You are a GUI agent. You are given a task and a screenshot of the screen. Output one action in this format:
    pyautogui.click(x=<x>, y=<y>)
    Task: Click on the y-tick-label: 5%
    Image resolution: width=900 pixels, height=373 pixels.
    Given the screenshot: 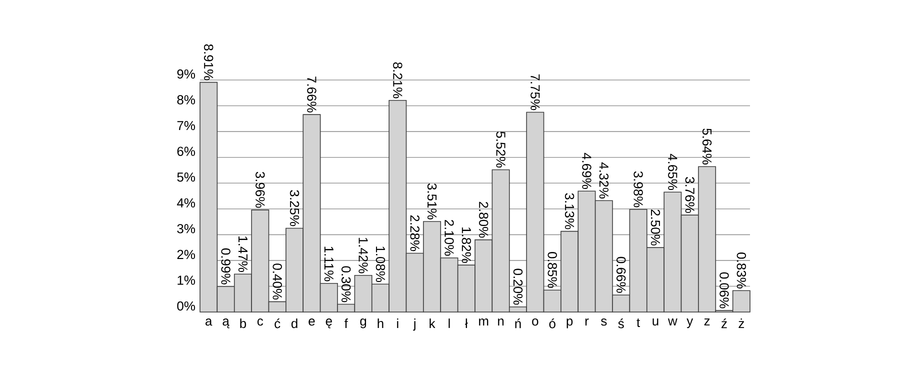 What is the action you would take?
    pyautogui.click(x=186, y=177)
    